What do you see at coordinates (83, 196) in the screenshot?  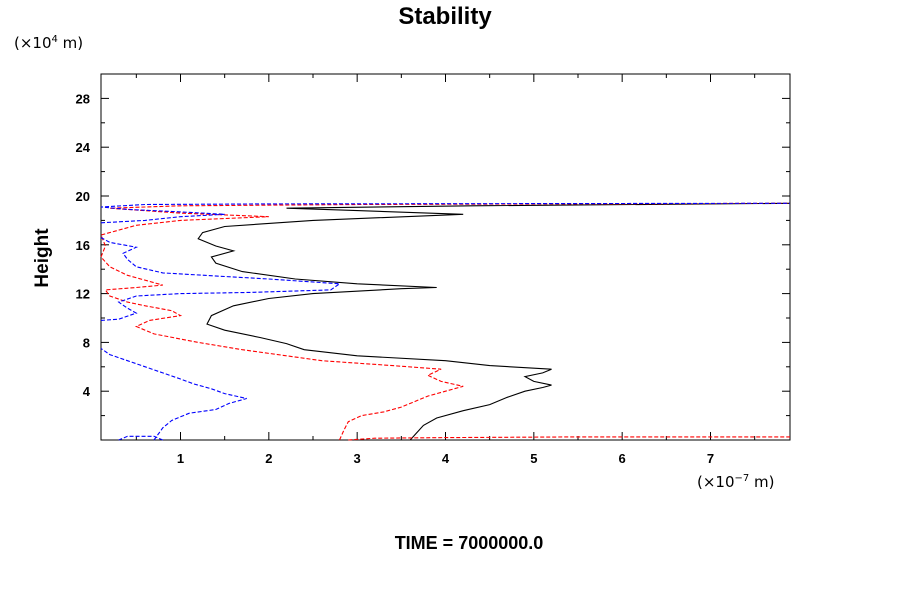 I see `y-tick-label: 20` at bounding box center [83, 196].